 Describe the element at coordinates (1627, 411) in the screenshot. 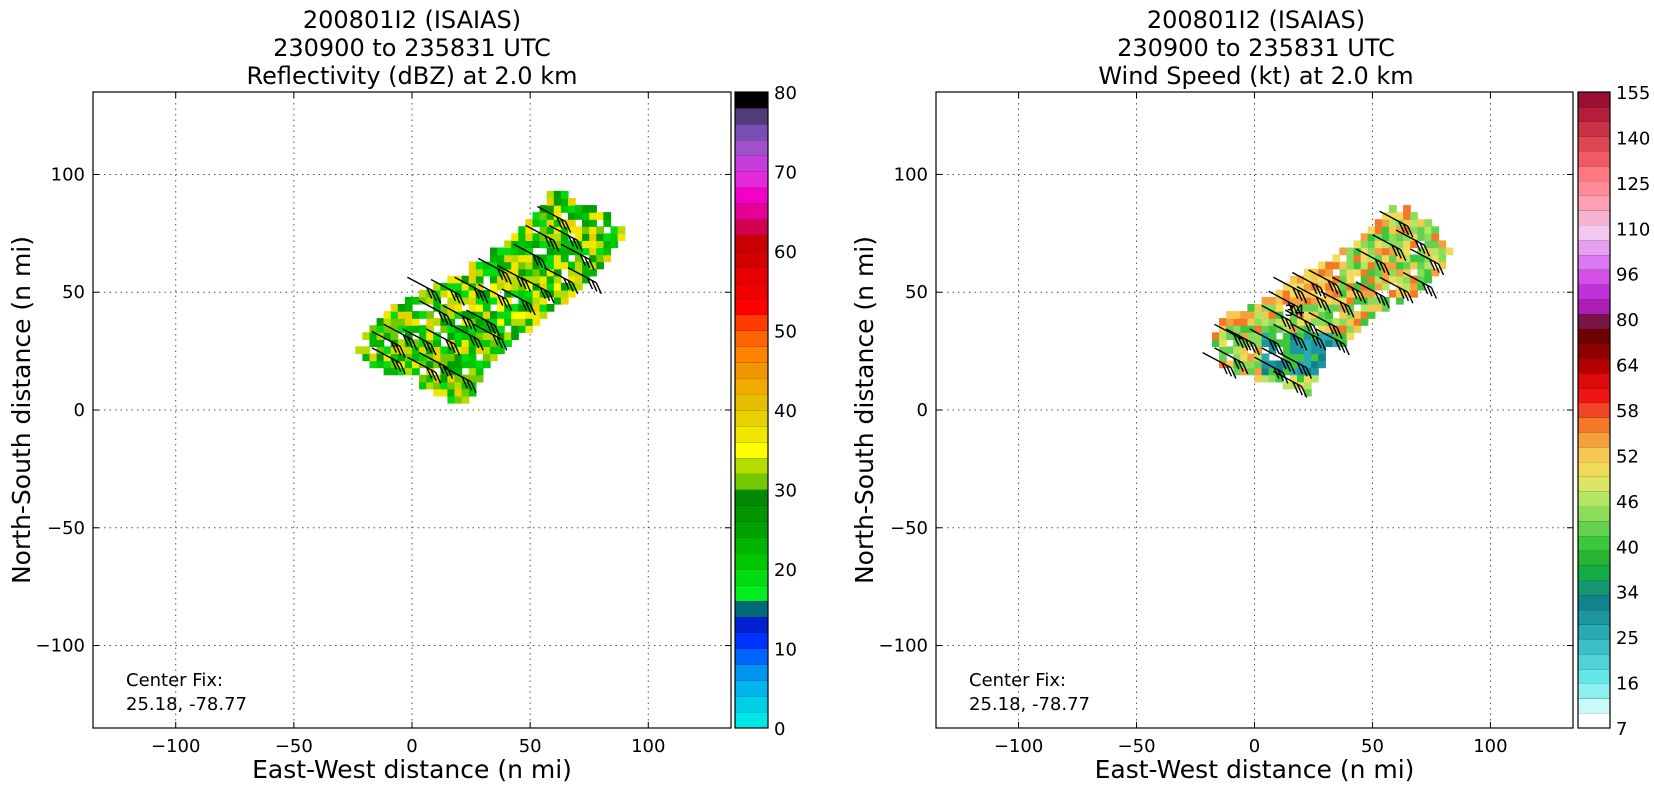

I see `colorbar-tick-label: 58` at that location.